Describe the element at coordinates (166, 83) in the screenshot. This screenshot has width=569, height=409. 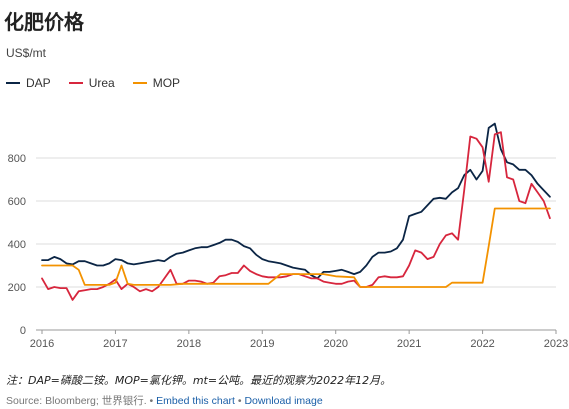
I see `legend-label: MOP` at that location.